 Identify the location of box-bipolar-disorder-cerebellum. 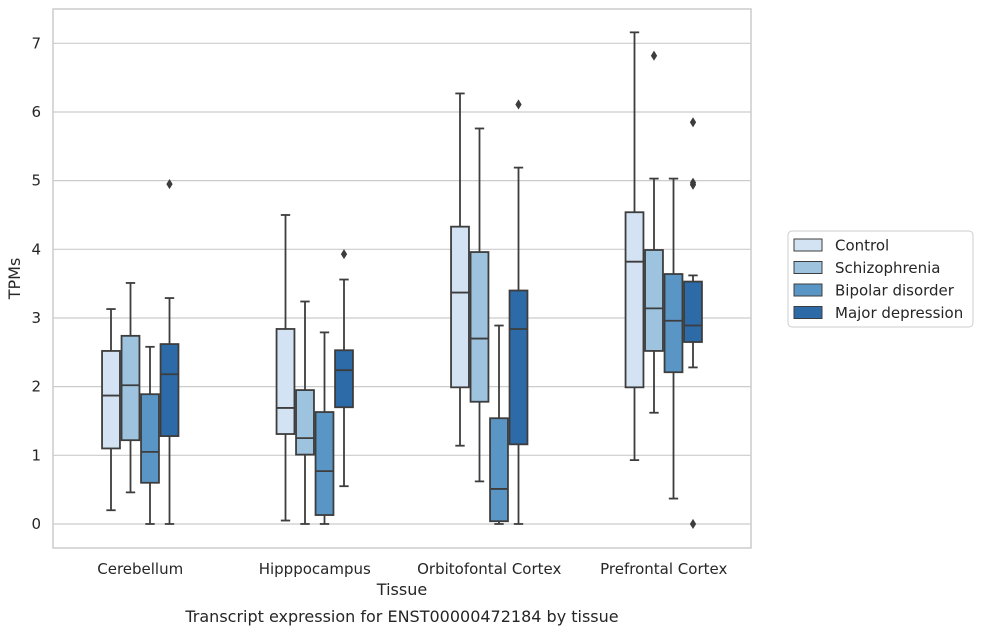
(150, 435).